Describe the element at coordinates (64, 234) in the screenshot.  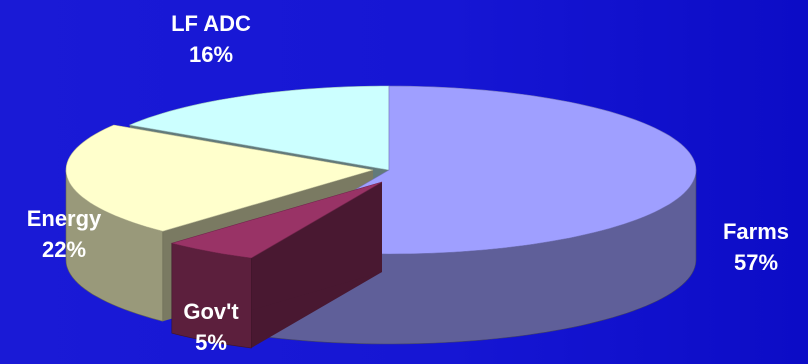
I see `slice-label-energy: Energy 22%` at that location.